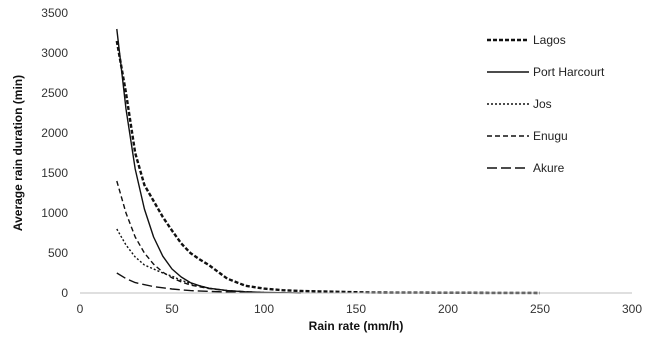 The image size is (656, 344). What do you see at coordinates (54, 133) in the screenshot?
I see `y-tick-label: 2000` at bounding box center [54, 133].